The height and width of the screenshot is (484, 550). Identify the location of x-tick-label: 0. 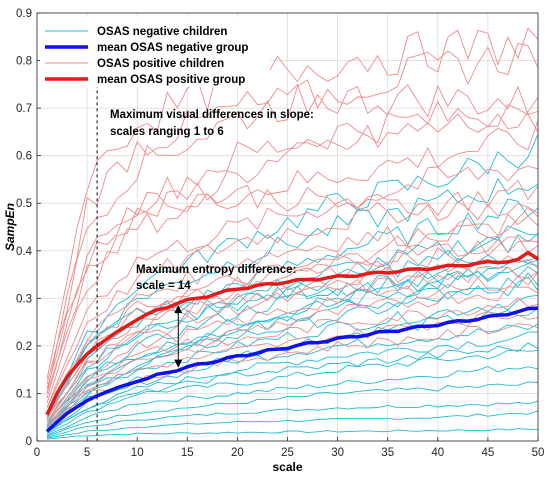
(37, 453).